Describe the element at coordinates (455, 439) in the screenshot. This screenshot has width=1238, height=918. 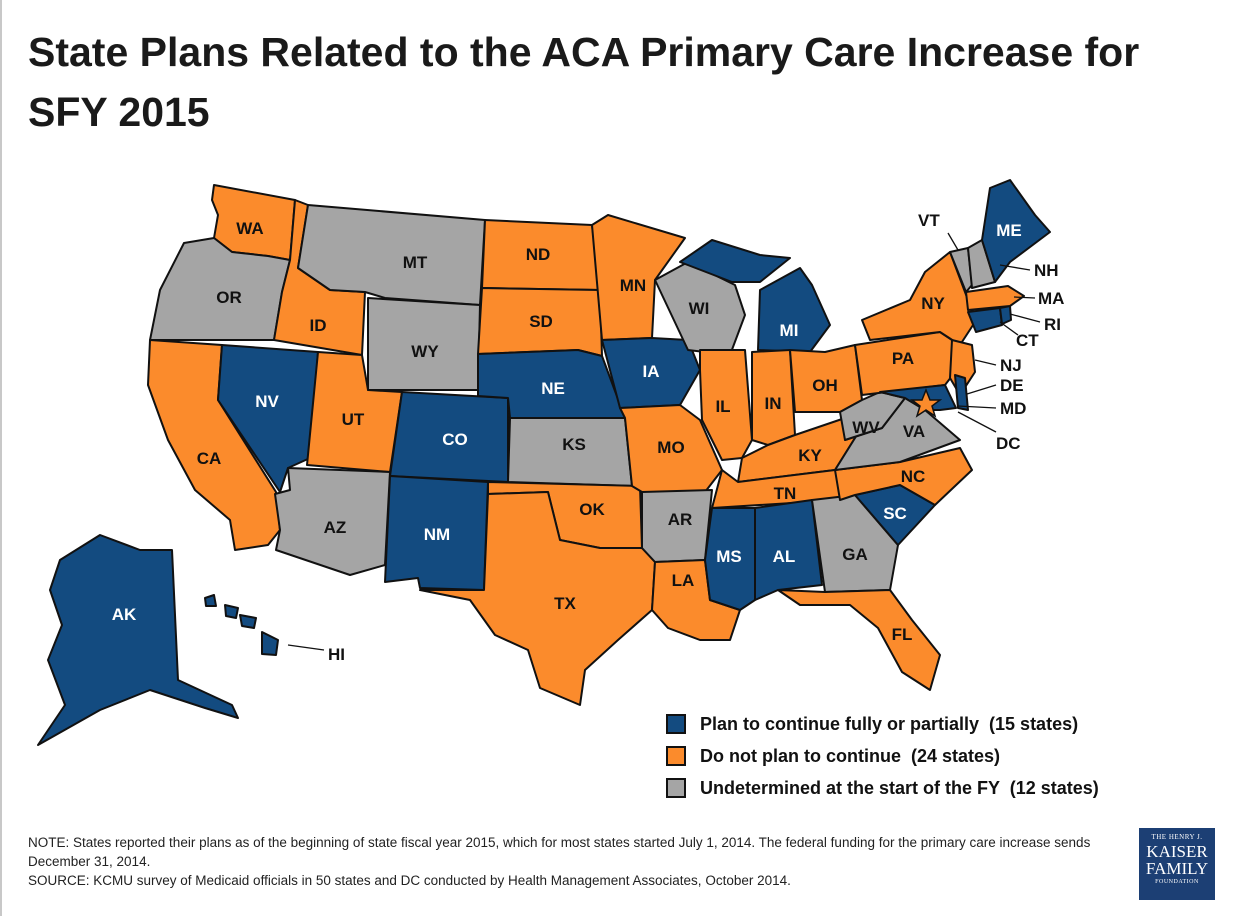
I see `state-label-CO: CO` at that location.